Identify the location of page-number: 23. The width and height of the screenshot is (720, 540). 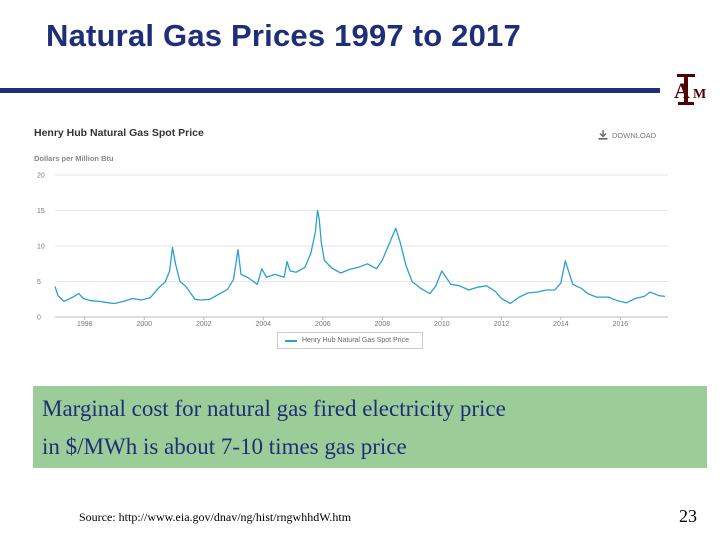
(688, 516).